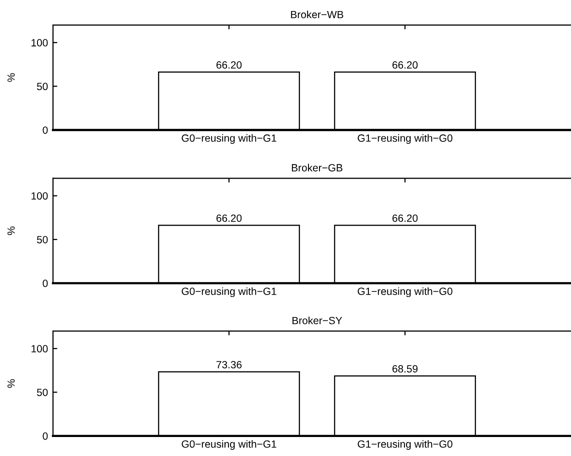 The width and height of the screenshot is (571, 456). Describe the element at coordinates (317, 320) in the screenshot. I see `chart-title: Broker−SY` at that location.